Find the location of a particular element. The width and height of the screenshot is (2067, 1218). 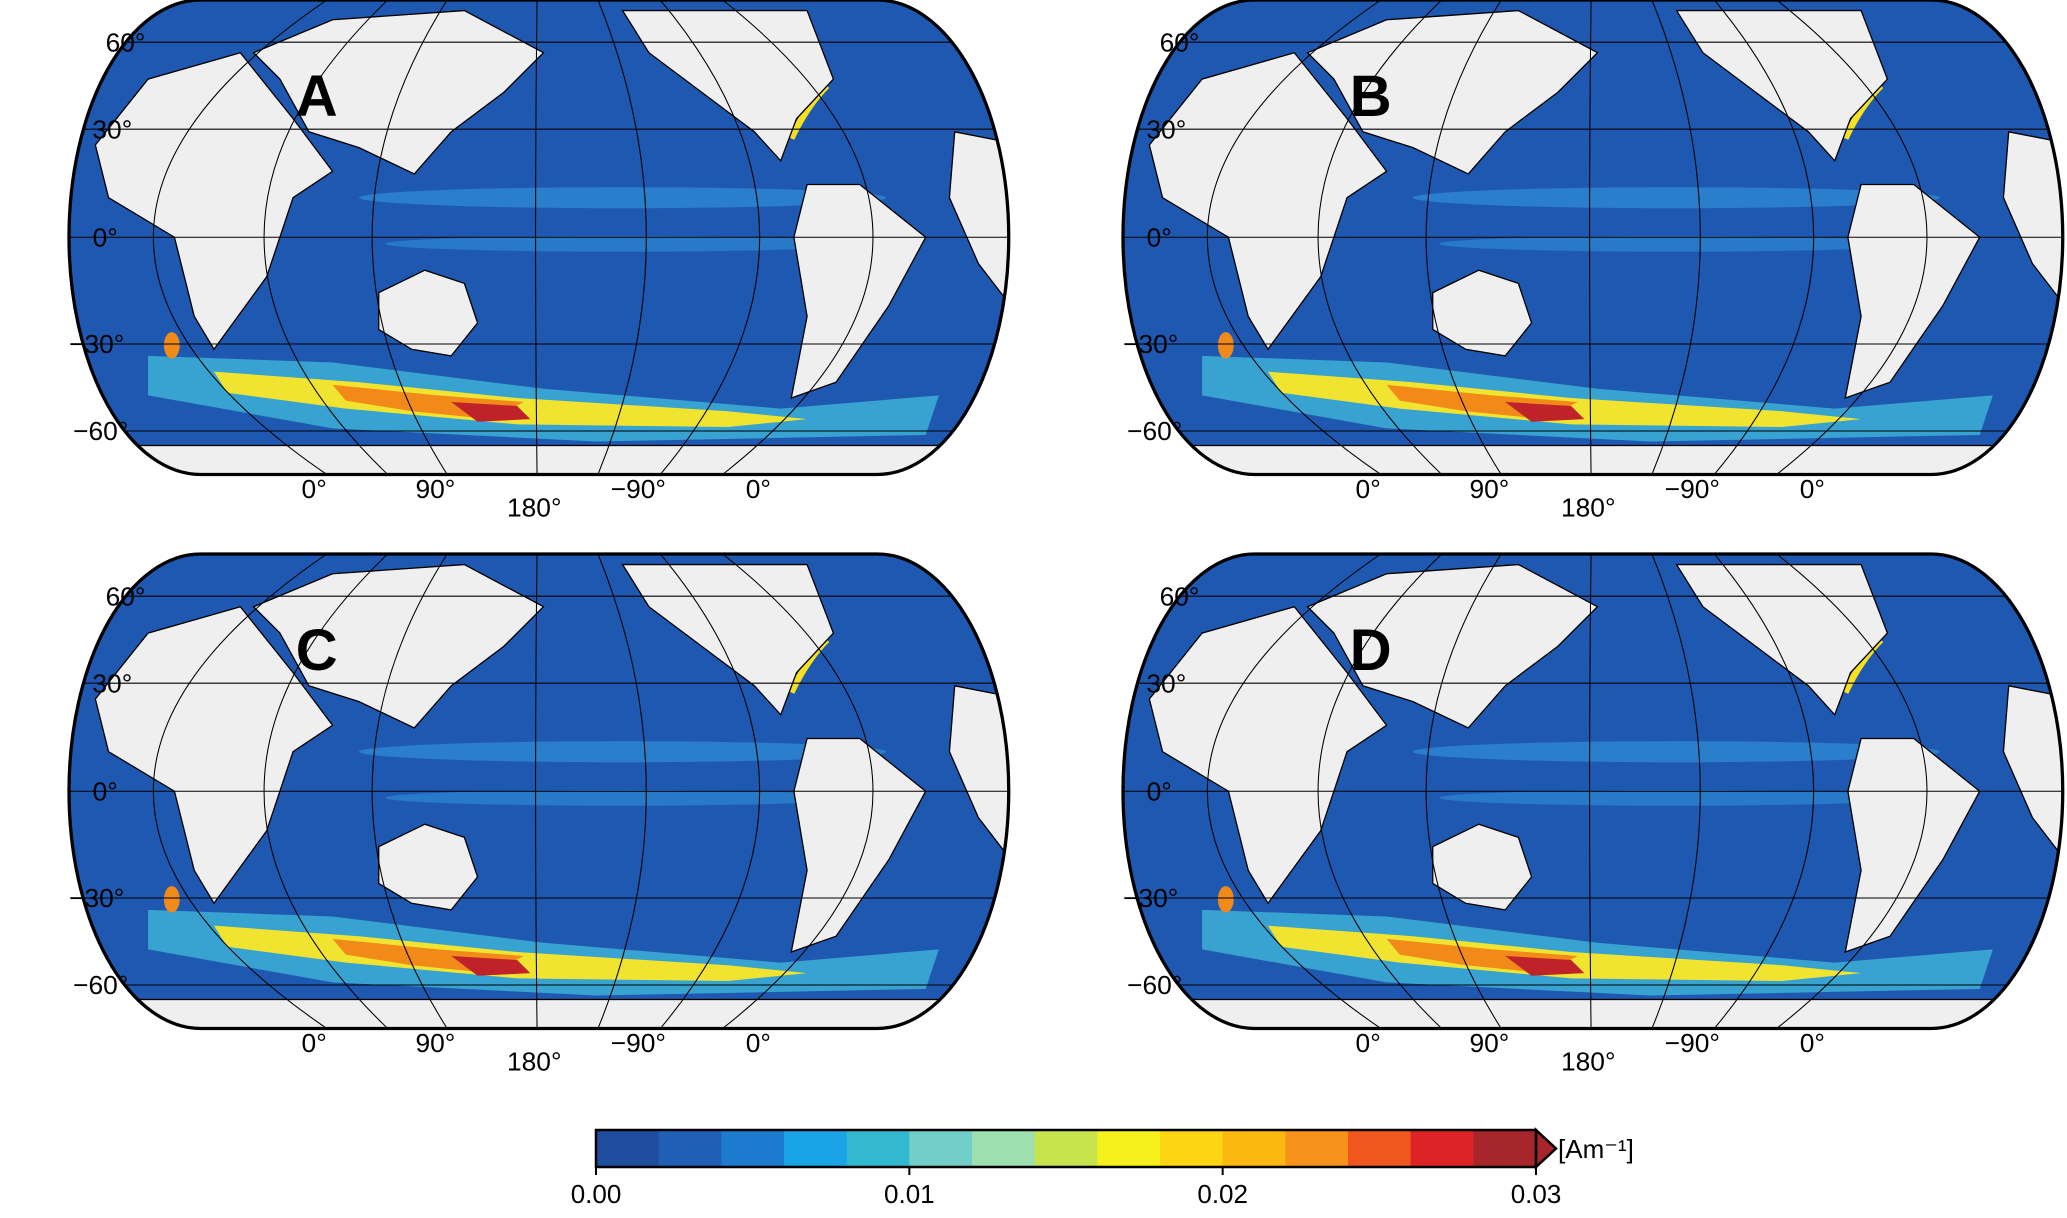

colorbar-unit: [Am⁻¹] is located at coordinates (1596, 1149).